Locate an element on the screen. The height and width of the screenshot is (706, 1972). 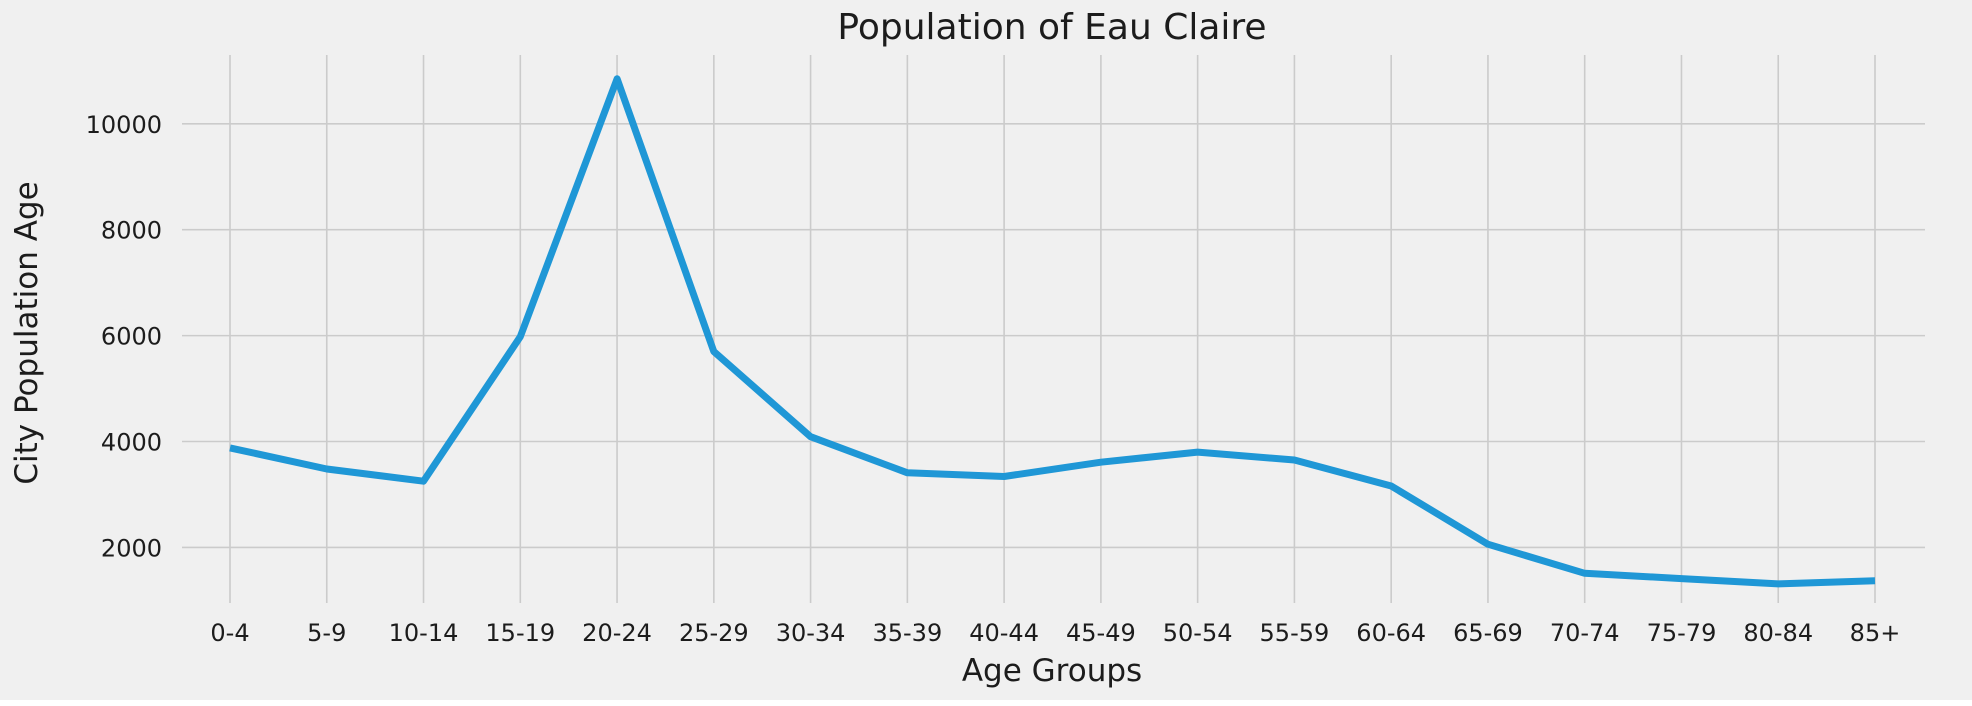
x-tick-label: 5-9 is located at coordinates (326, 633).